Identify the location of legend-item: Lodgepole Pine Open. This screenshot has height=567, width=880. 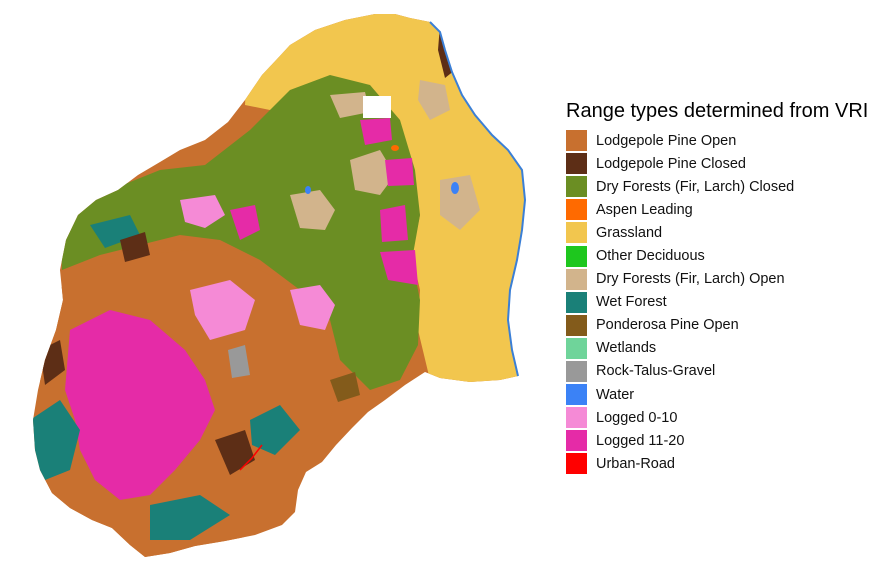
(723, 140).